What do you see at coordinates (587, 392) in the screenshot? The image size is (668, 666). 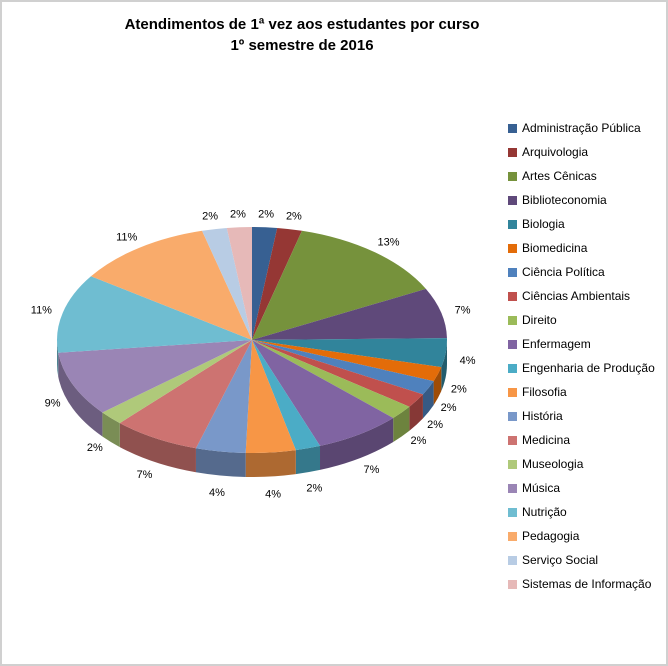 I see `legend-item: Filosofia` at bounding box center [587, 392].